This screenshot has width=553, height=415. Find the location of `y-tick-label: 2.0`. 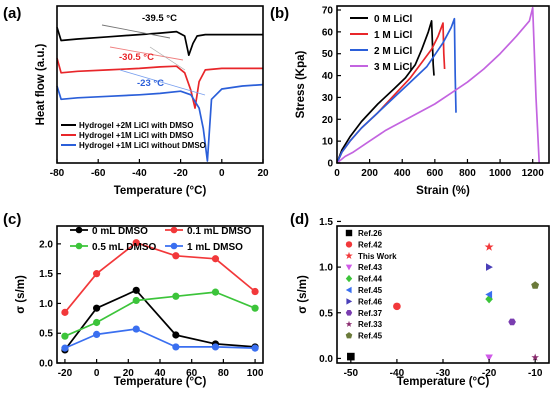

y-tick-label: 2.0 is located at coordinates (46, 244).